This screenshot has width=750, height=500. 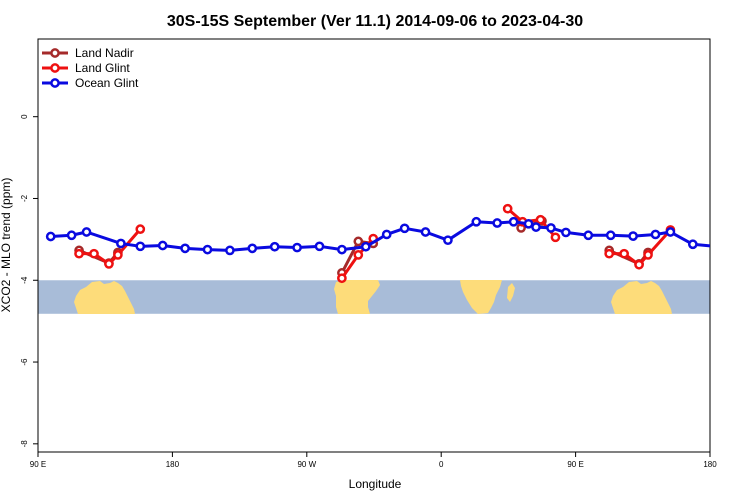 What do you see at coordinates (55, 53) in the screenshot?
I see `legend-marker-land-nadir` at bounding box center [55, 53].